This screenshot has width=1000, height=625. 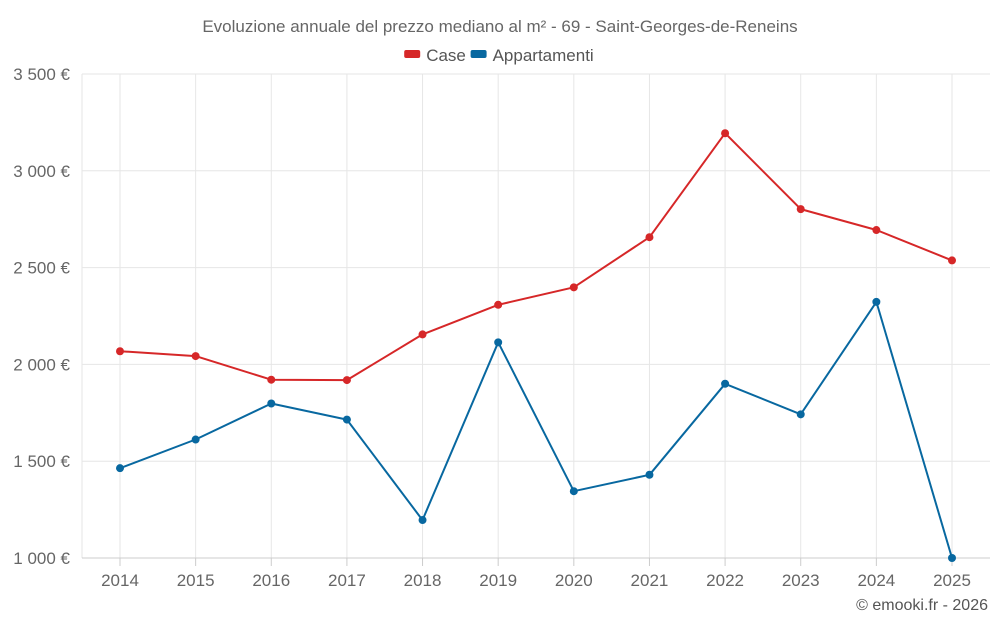 I want to click on legend-item-appartamenti: Appartamenti, so click(x=532, y=55).